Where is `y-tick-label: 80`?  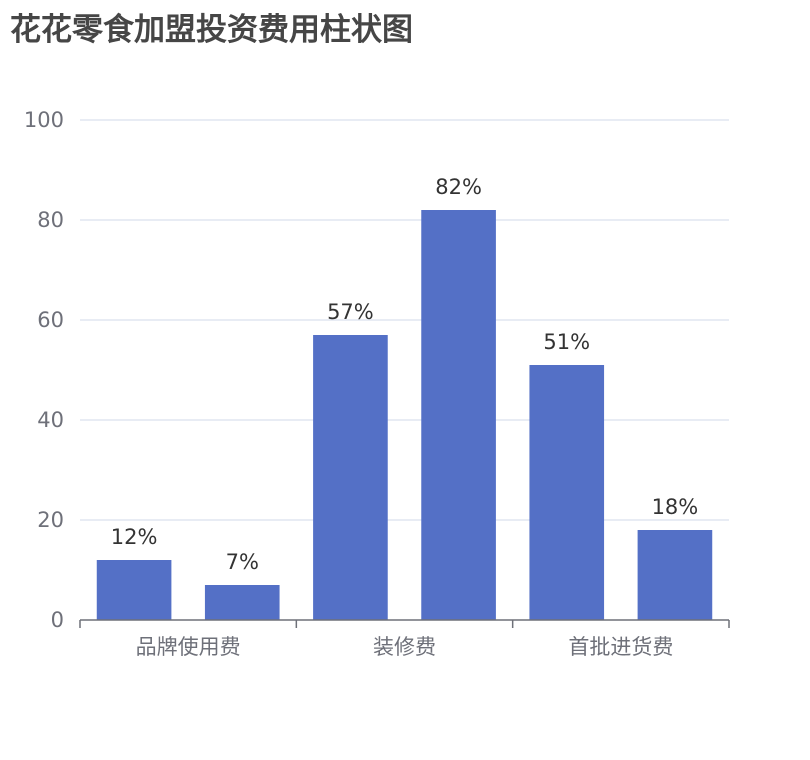 y-tick-label: 80 is located at coordinates (50, 220).